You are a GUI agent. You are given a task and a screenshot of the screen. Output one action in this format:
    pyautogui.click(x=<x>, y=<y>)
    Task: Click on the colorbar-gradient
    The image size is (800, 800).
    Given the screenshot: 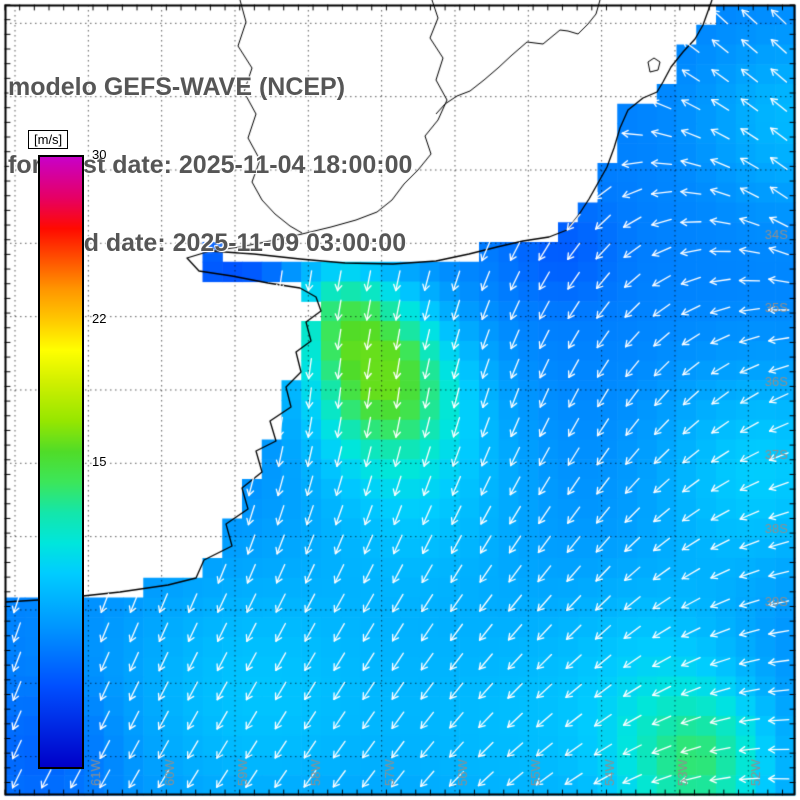 What is the action you would take?
    pyautogui.click(x=61, y=462)
    